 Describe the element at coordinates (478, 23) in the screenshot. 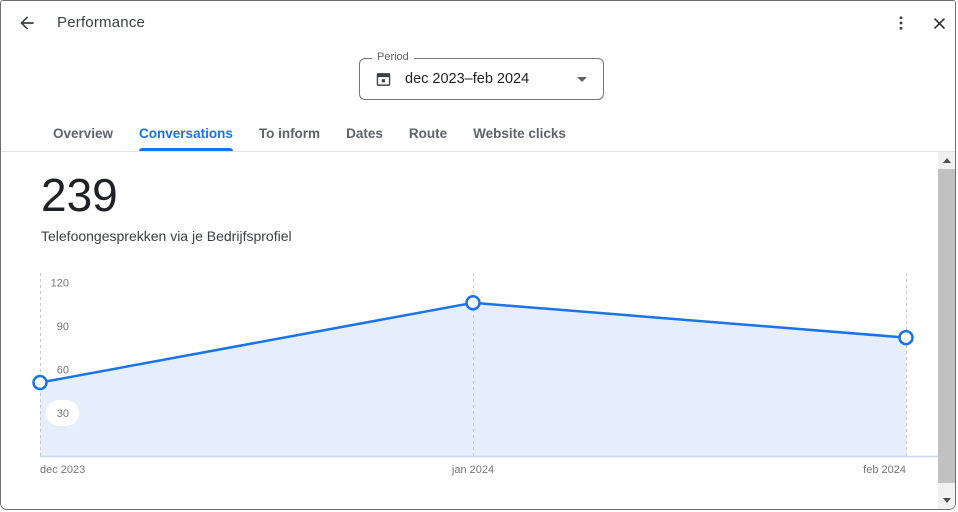

I see `header-bar: Performance` at that location.